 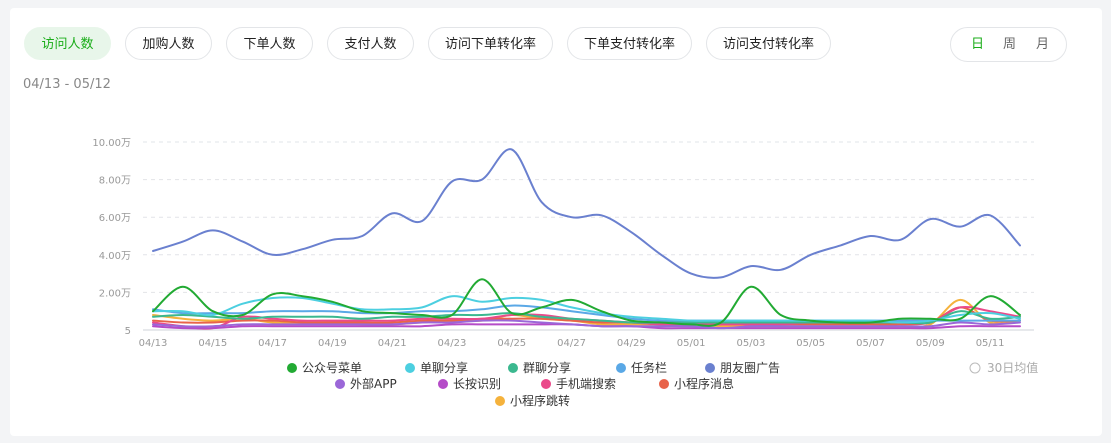 What do you see at coordinates (810, 343) in the screenshot?
I see `x-tick-label: 05/05` at bounding box center [810, 343].